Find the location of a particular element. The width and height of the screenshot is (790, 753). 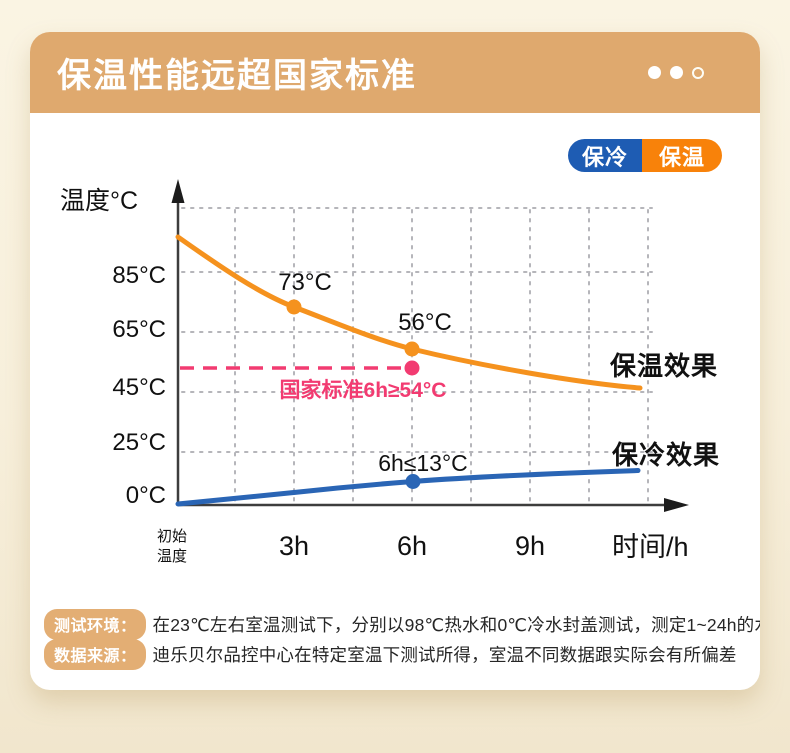

data-point-markers is located at coordinates (353, 394).